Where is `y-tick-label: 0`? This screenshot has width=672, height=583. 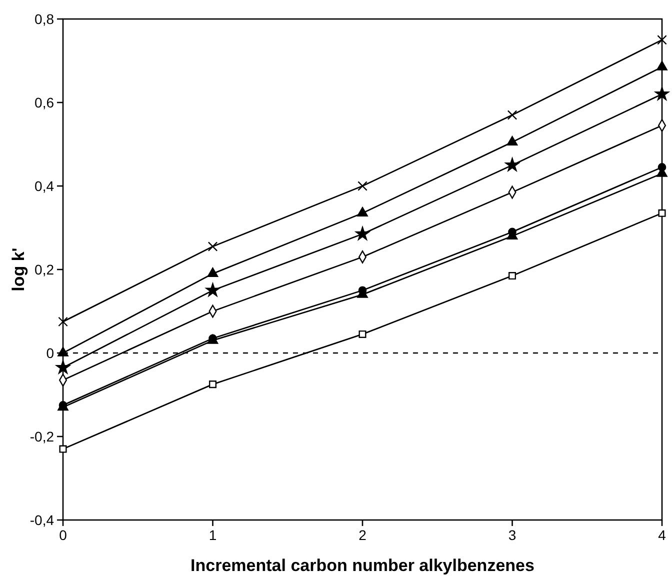 y-tick-label: 0 is located at coordinates (50, 352).